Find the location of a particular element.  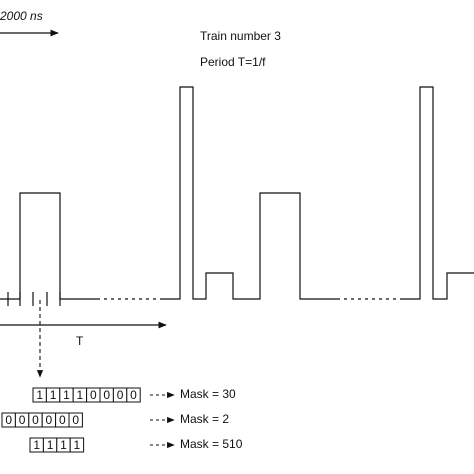

scale-label: 2000 ns is located at coordinates (21, 16).